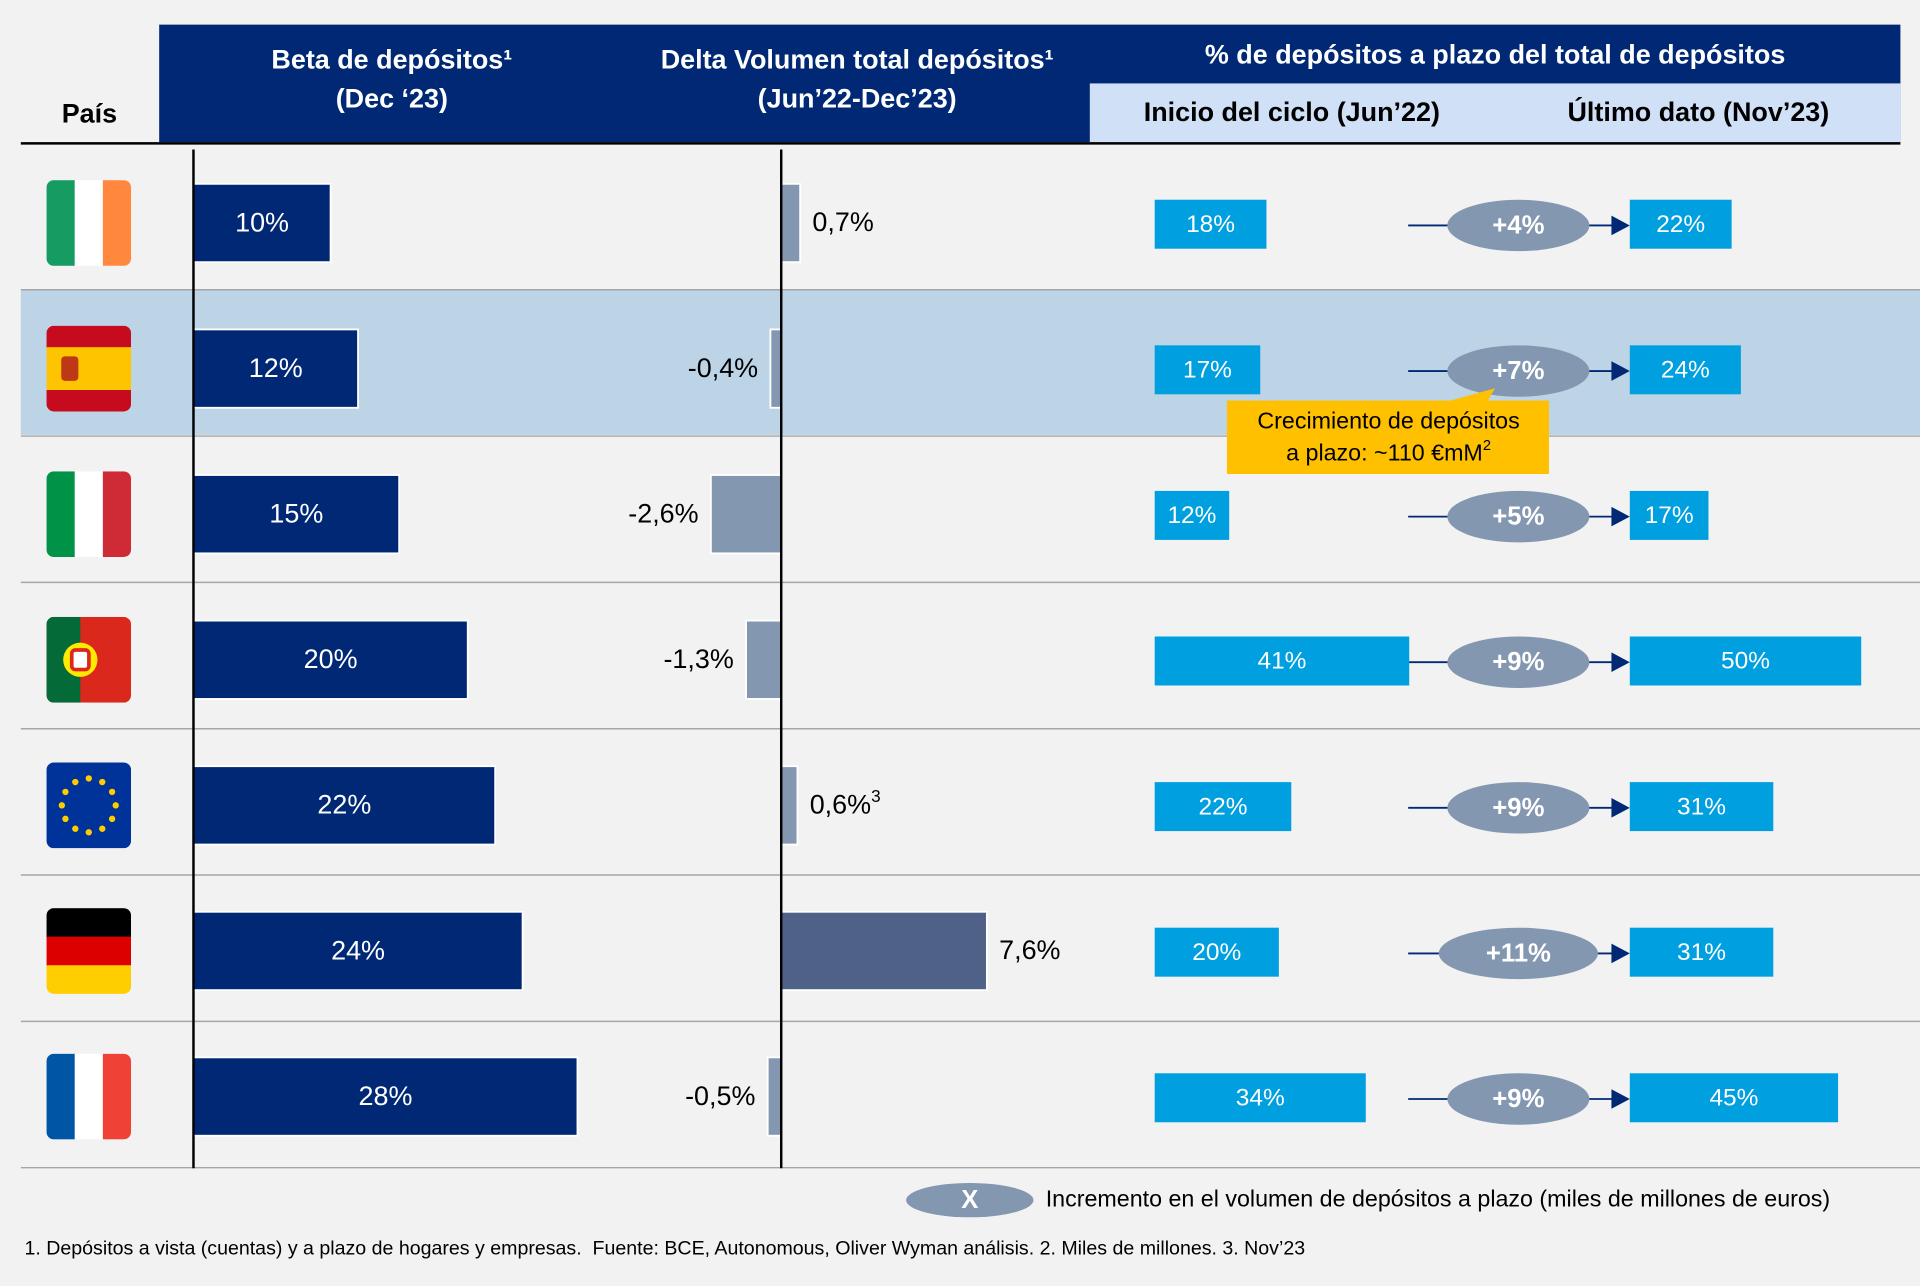 This screenshot has height=1286, width=1920. What do you see at coordinates (391, 59) in the screenshot?
I see `header-beta: Beta de depósitos¹` at bounding box center [391, 59].